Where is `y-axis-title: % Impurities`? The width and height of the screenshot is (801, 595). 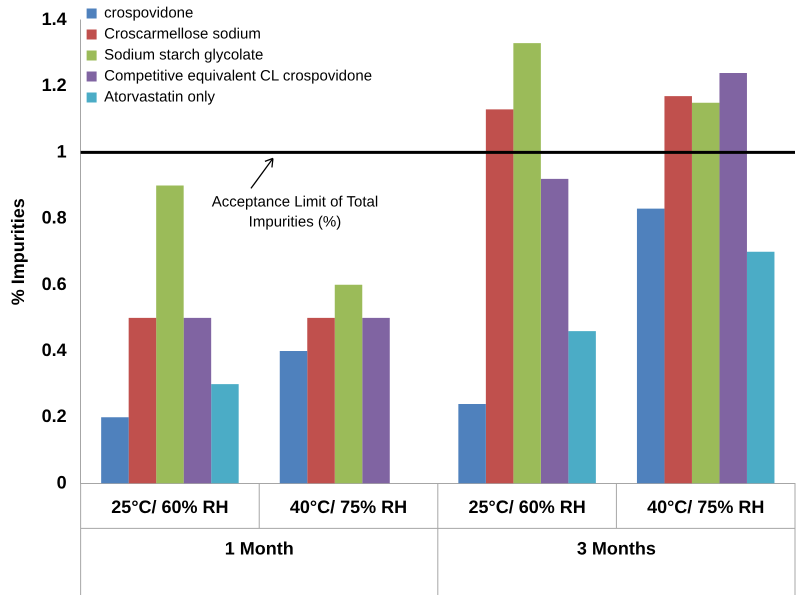
y-axis-title: % Impurities is located at coordinates (18, 252).